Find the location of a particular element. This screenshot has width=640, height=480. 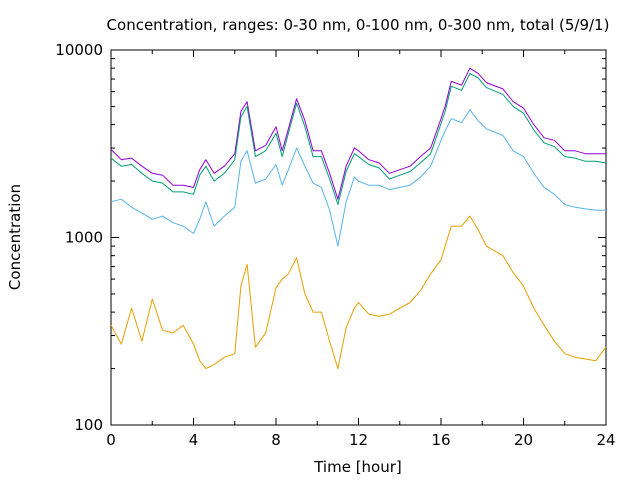

x-tick-label: 16 is located at coordinates (440, 440).